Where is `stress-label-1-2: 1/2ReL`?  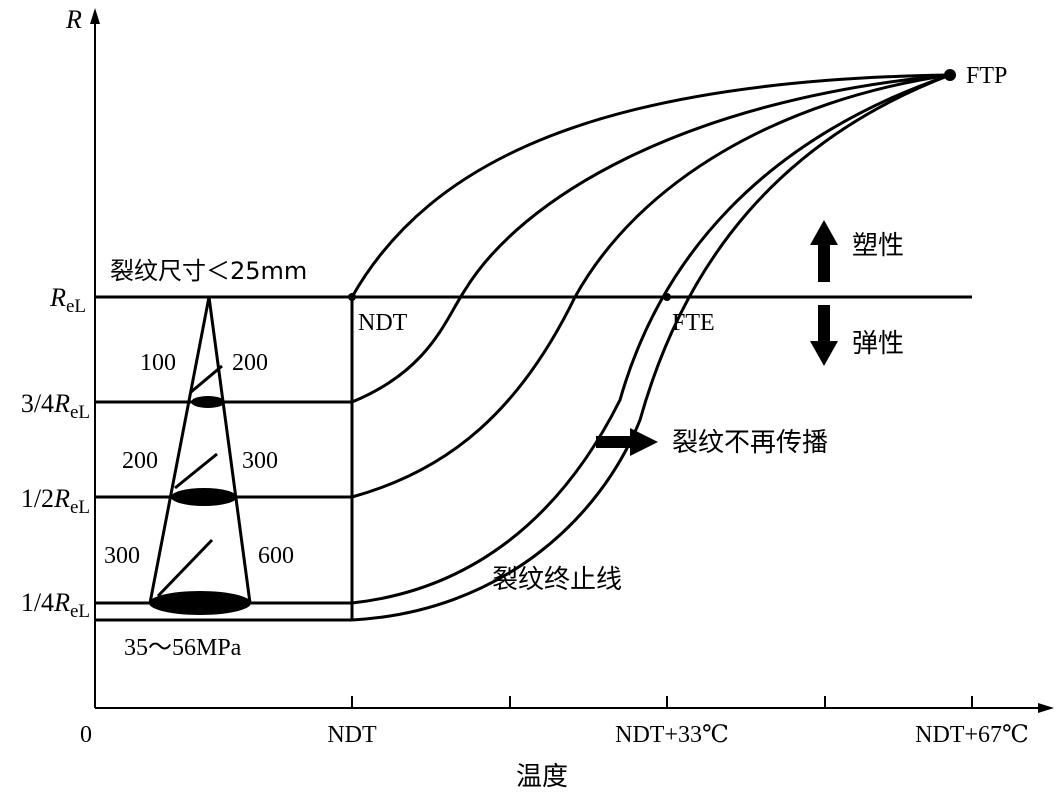 stress-label-1-2: 1/2ReL is located at coordinates (55, 501).